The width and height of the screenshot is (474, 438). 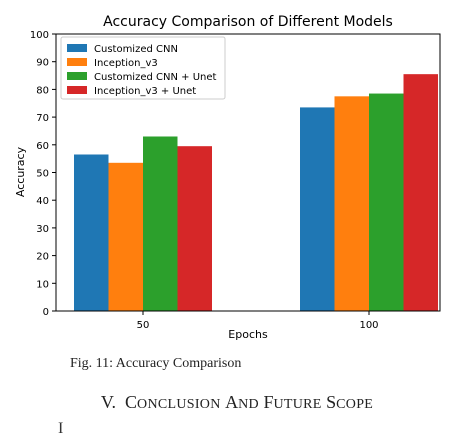 I want to click on y-axis-label: Accuracy, so click(x=20, y=171).